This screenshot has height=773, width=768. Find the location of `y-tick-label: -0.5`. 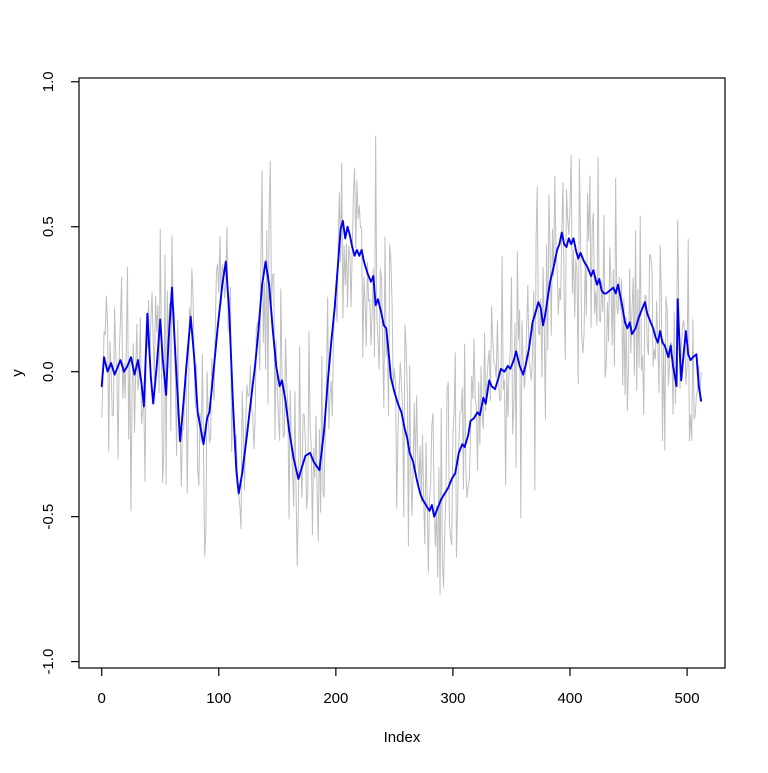

y-tick-label: -0.5 is located at coordinates (48, 517).